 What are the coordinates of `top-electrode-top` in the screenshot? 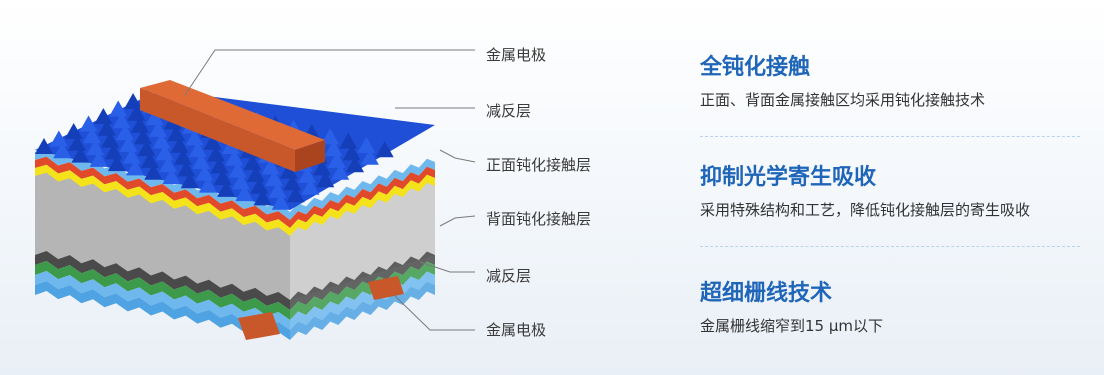 It's located at (232, 115).